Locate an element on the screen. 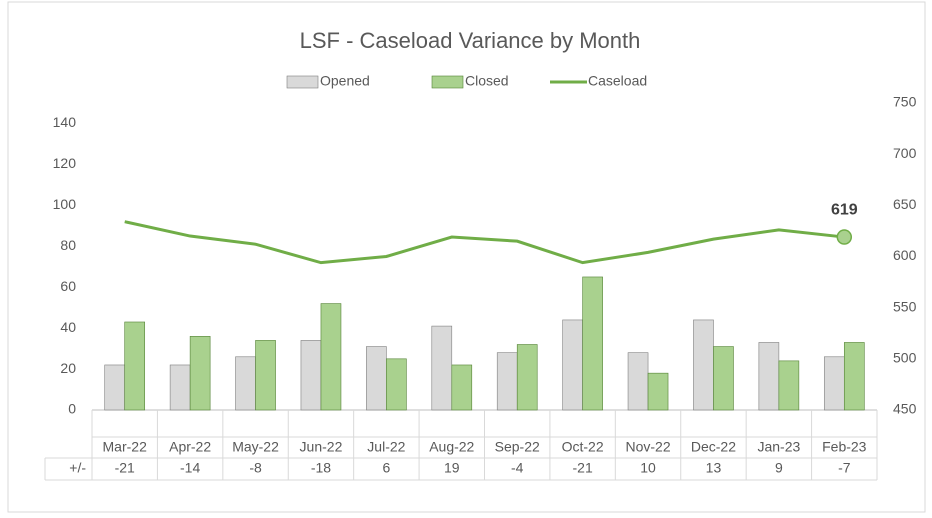  table-value: 13 is located at coordinates (714, 468).